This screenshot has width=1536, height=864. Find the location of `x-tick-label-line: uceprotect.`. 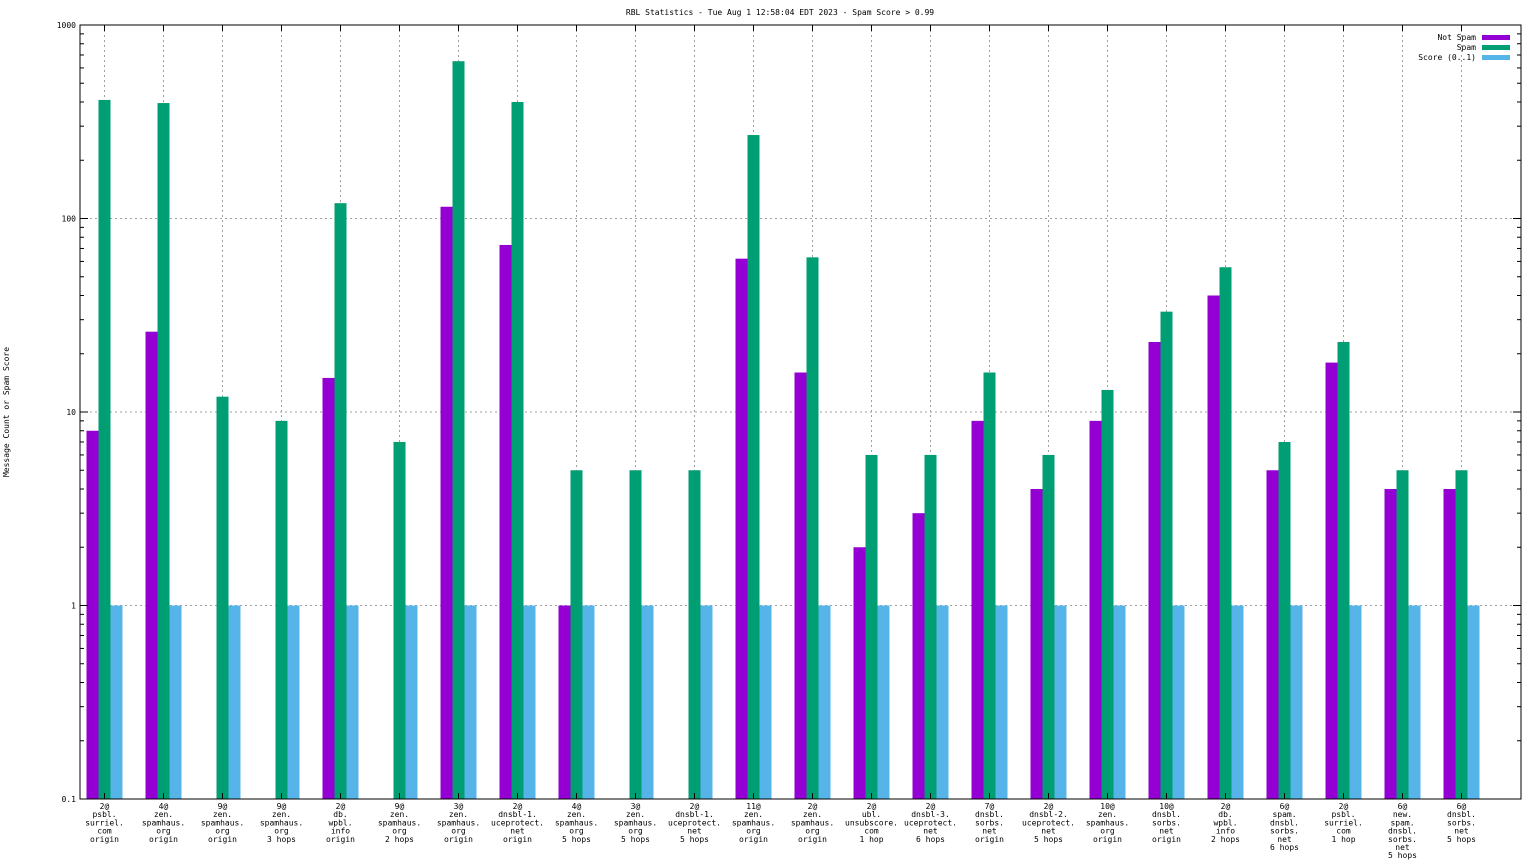

x-tick-label-line: uceprotect. is located at coordinates (694, 822).